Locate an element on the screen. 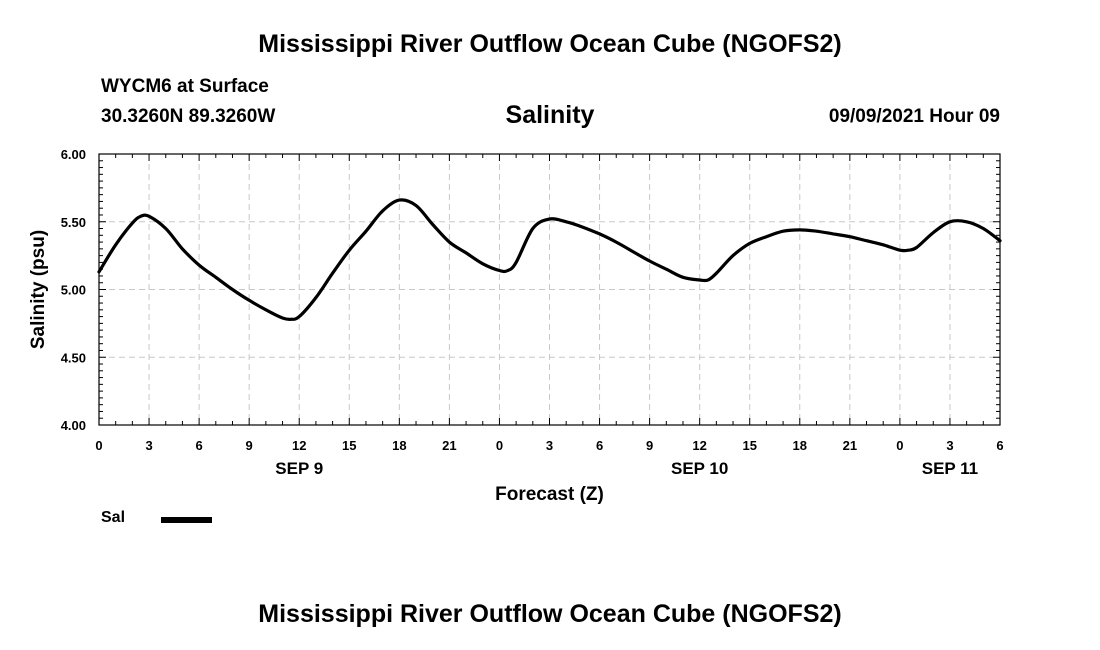  station-label: WYCM6 at Surface is located at coordinates (185, 86).